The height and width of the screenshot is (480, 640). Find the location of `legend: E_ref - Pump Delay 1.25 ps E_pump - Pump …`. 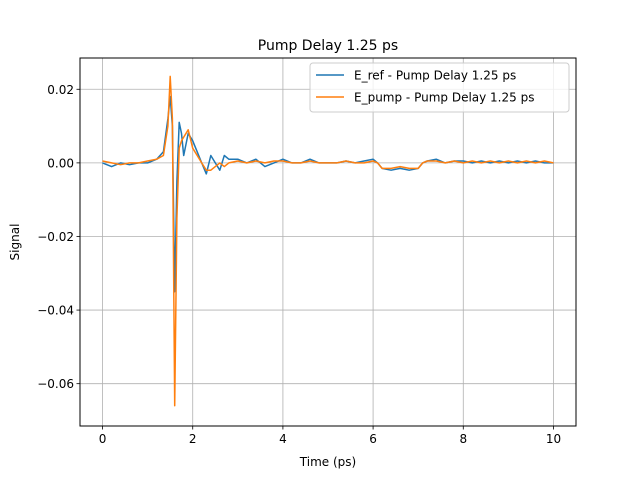

legend: E_ref - Pump Delay 1.25 ps E_pump - Pump … is located at coordinates (439, 87).